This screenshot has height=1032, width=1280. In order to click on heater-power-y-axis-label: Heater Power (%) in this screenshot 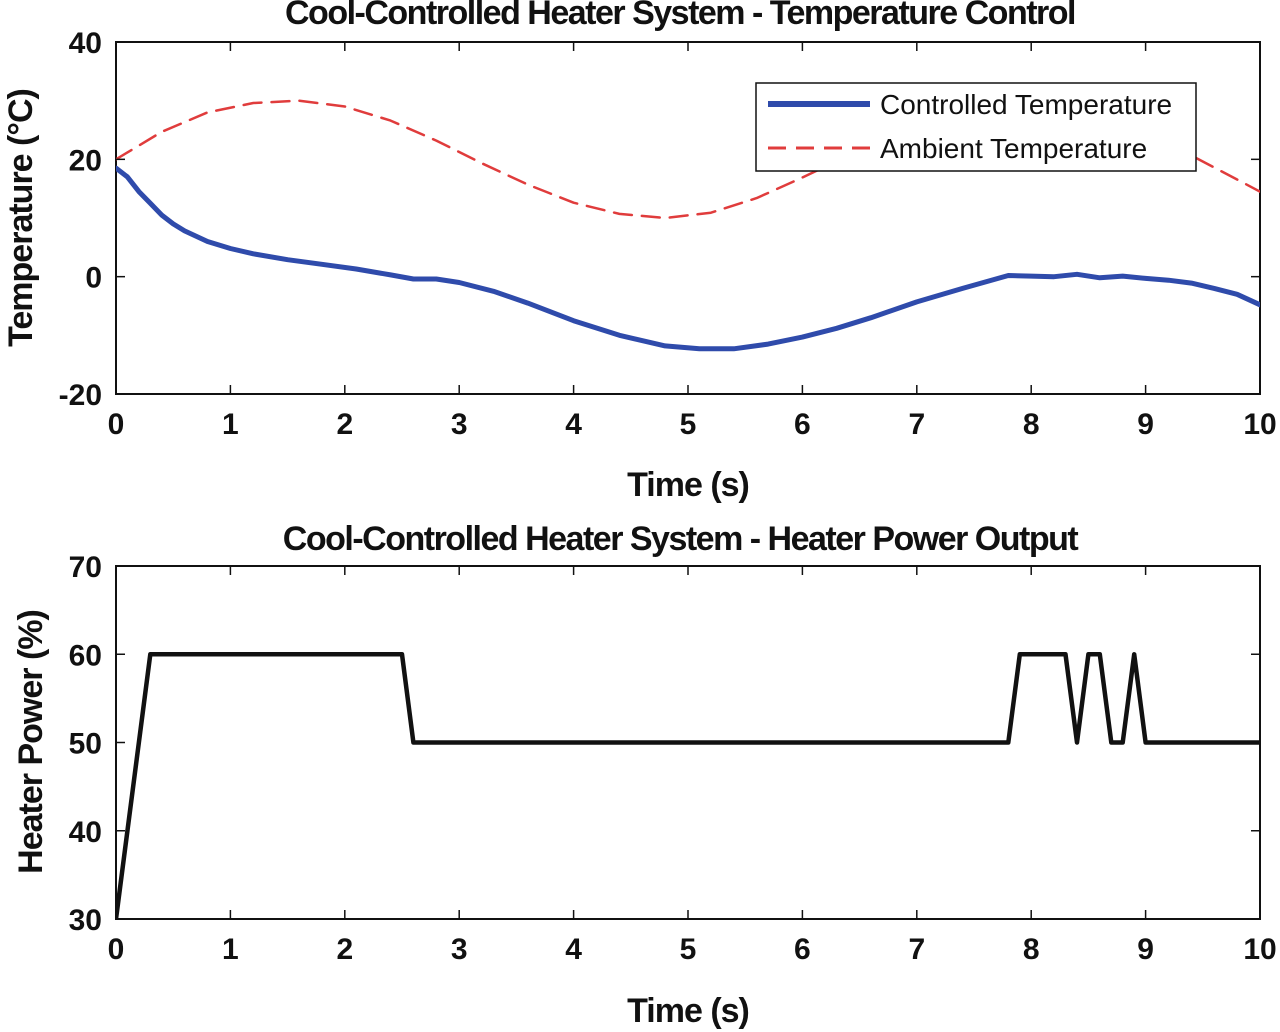, I will do `click(31, 742)`.